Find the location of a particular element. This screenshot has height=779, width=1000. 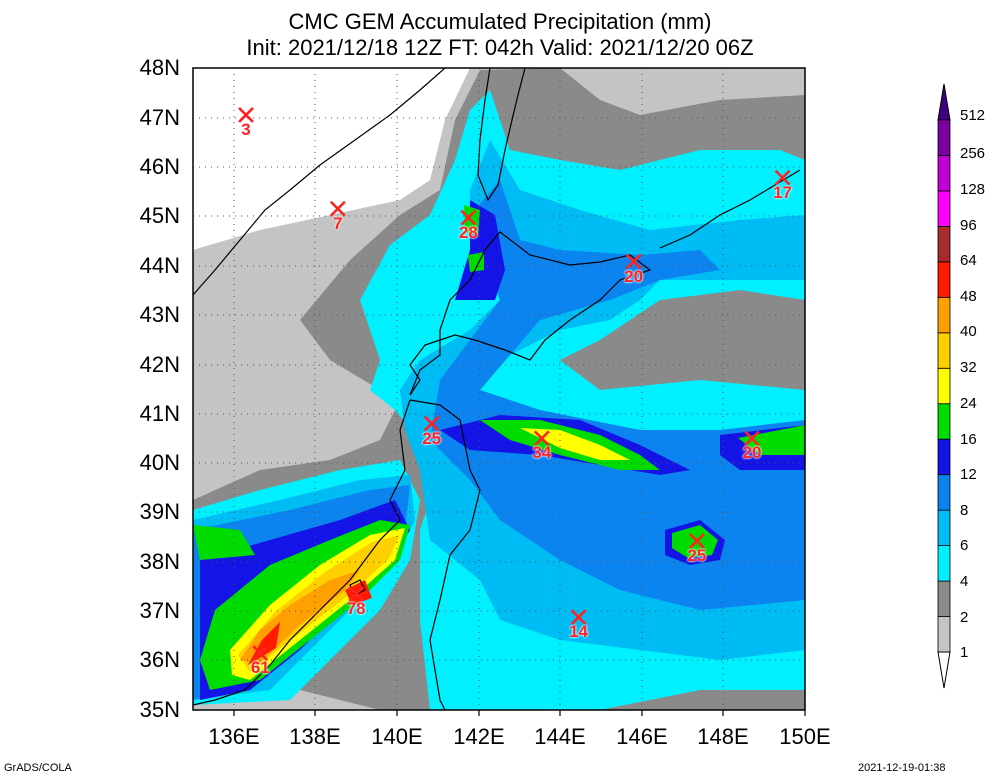

station-value: 14 is located at coordinates (578, 632).